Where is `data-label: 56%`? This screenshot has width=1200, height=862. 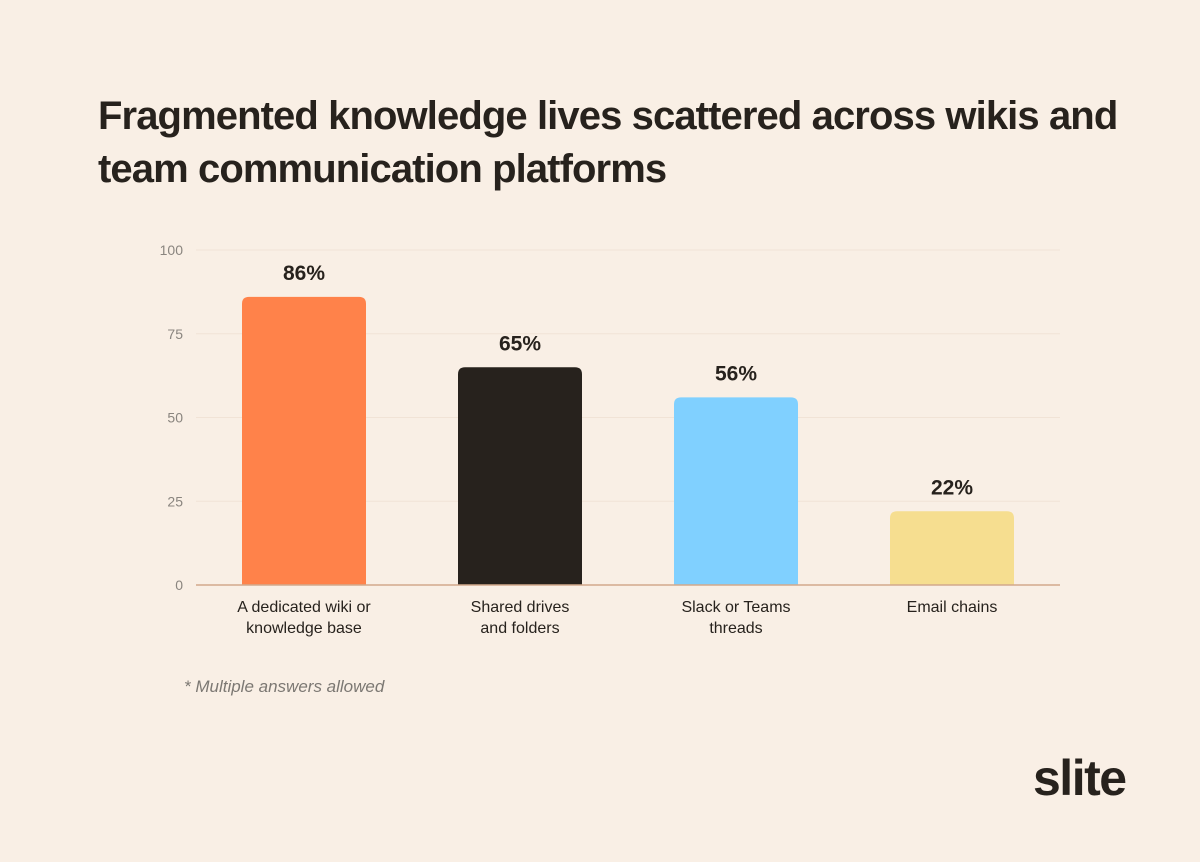
data-label: 56% is located at coordinates (736, 373).